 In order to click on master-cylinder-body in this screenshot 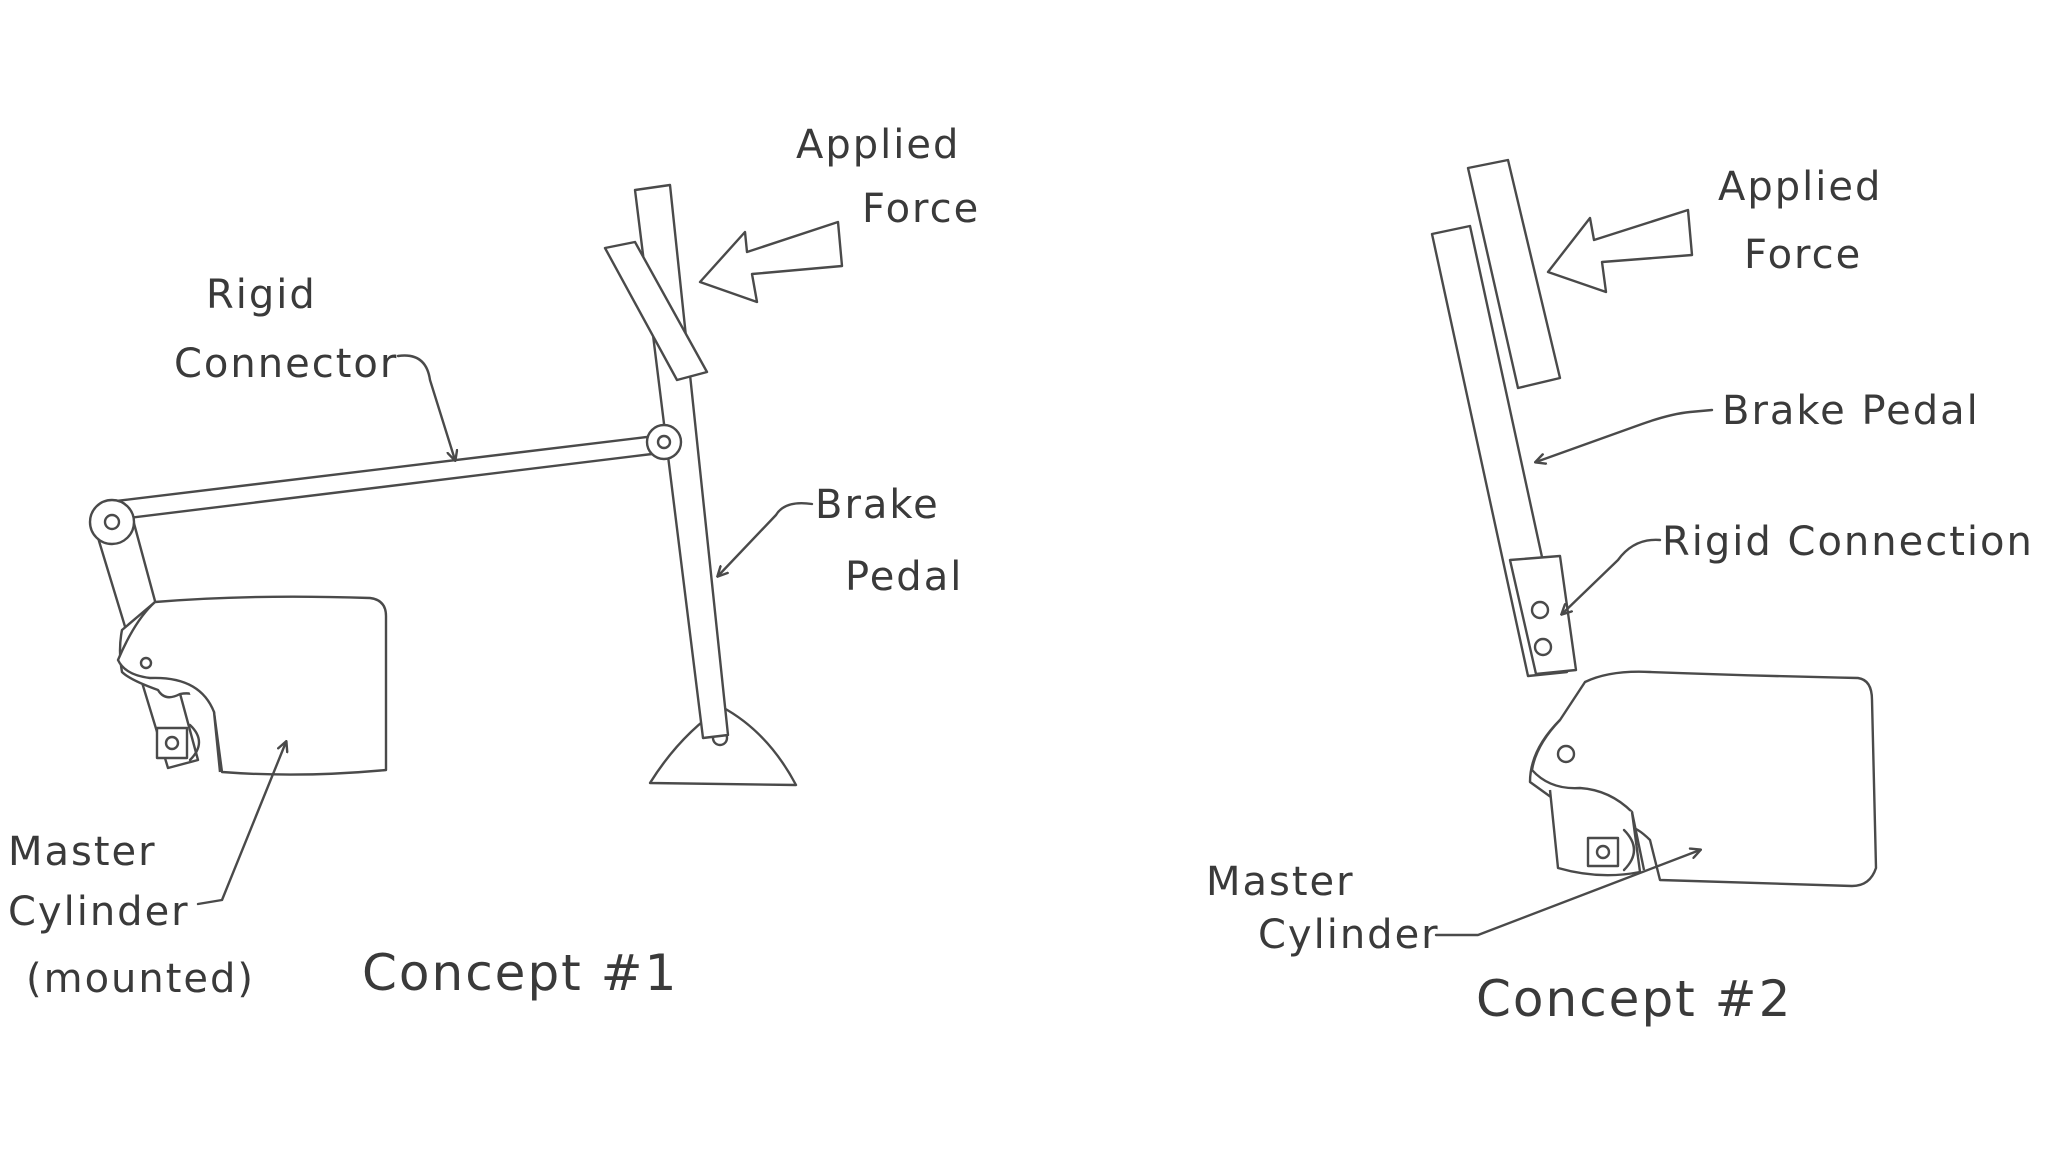, I will do `click(253, 685)`.